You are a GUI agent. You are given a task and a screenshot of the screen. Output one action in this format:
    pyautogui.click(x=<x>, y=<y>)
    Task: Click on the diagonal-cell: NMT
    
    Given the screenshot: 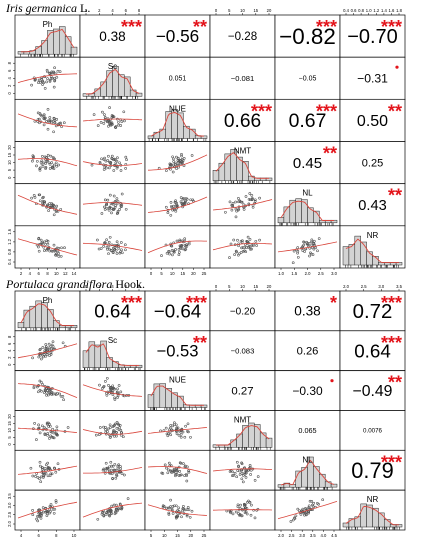 What is the action you would take?
    pyautogui.click(x=242, y=163)
    